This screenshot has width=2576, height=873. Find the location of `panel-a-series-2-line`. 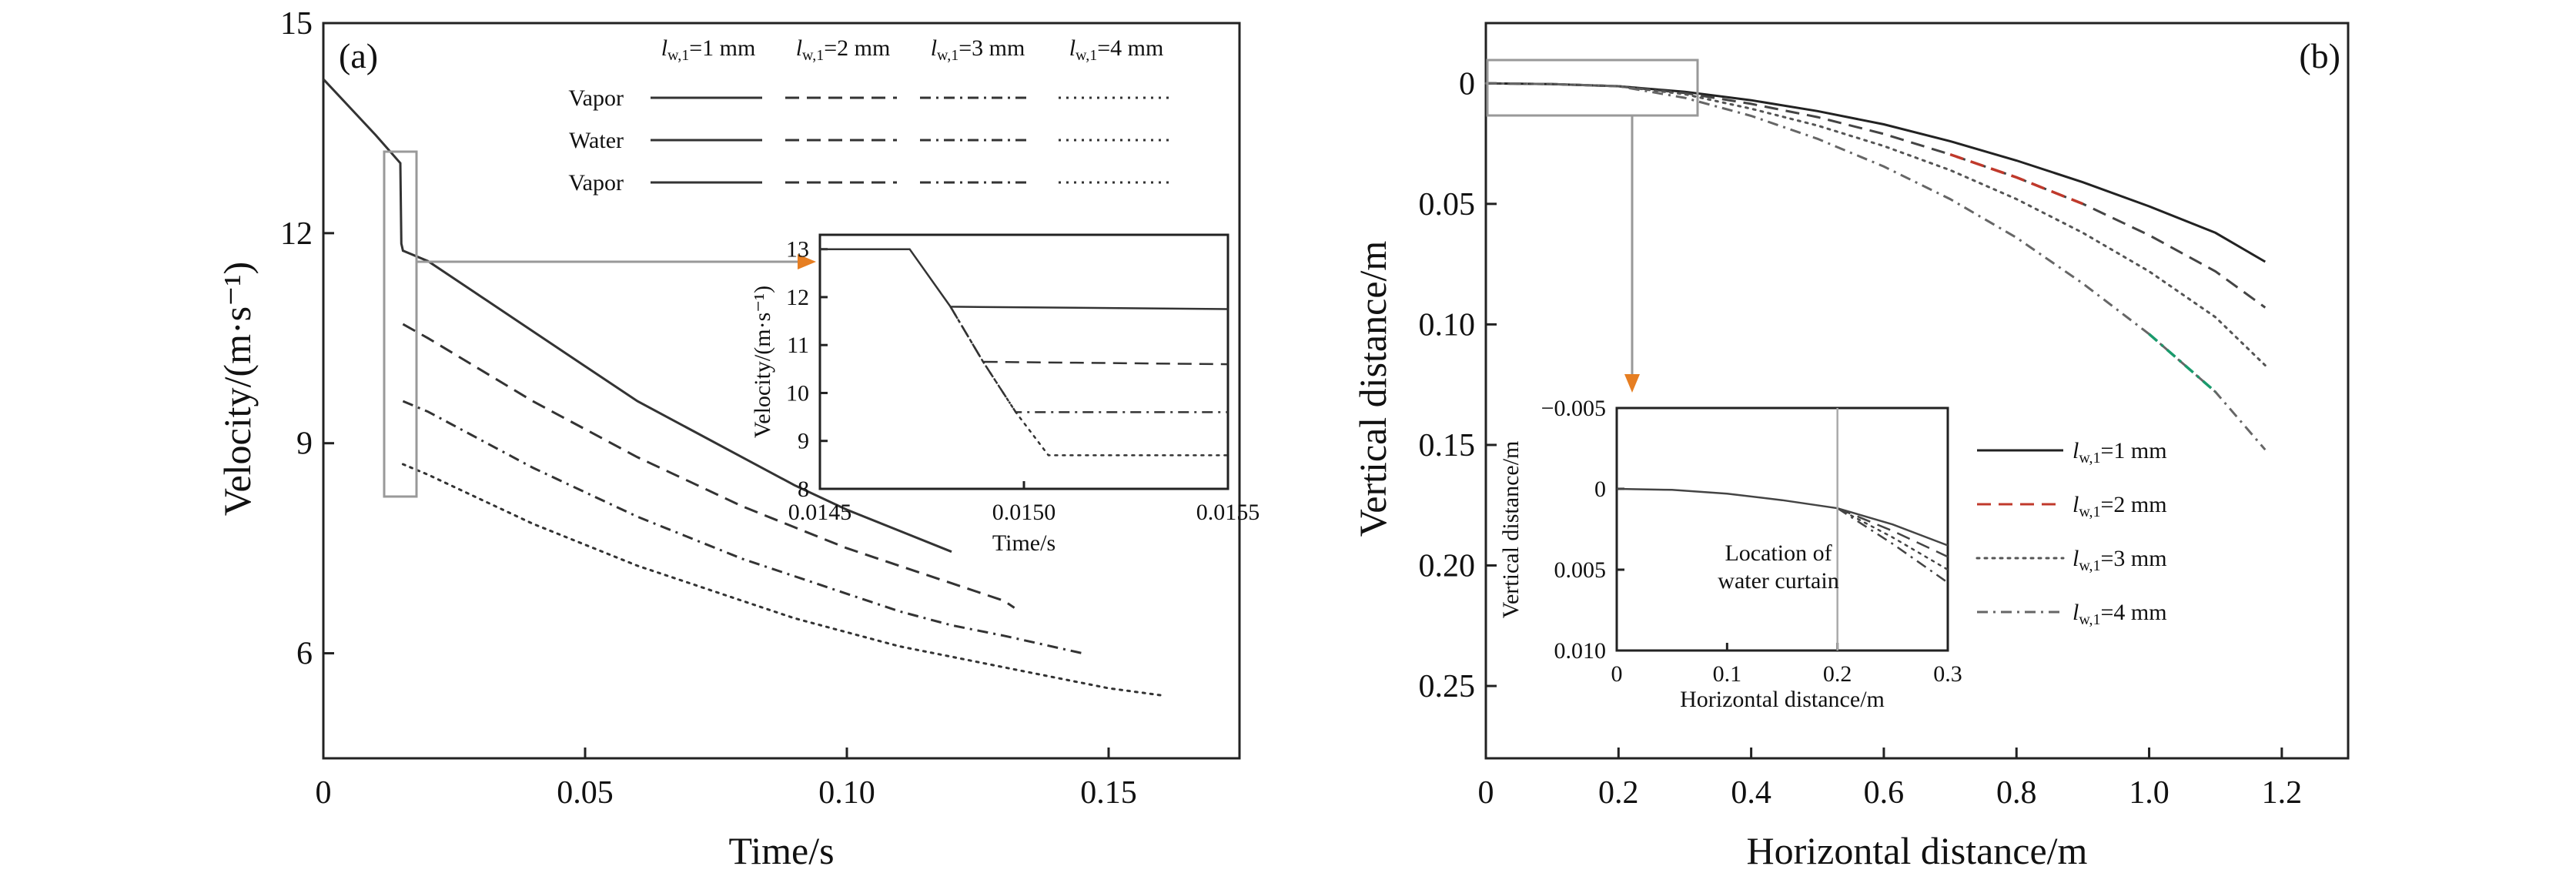

panel-a-series-2-line is located at coordinates (708, 466).